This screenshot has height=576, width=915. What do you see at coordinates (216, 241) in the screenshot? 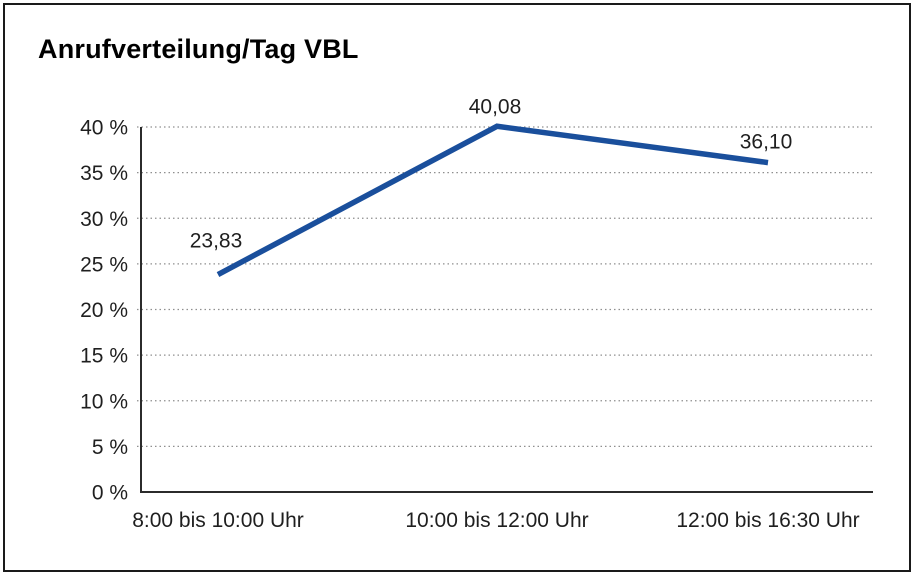
I see `data-point-value-label: 23,83` at bounding box center [216, 241].